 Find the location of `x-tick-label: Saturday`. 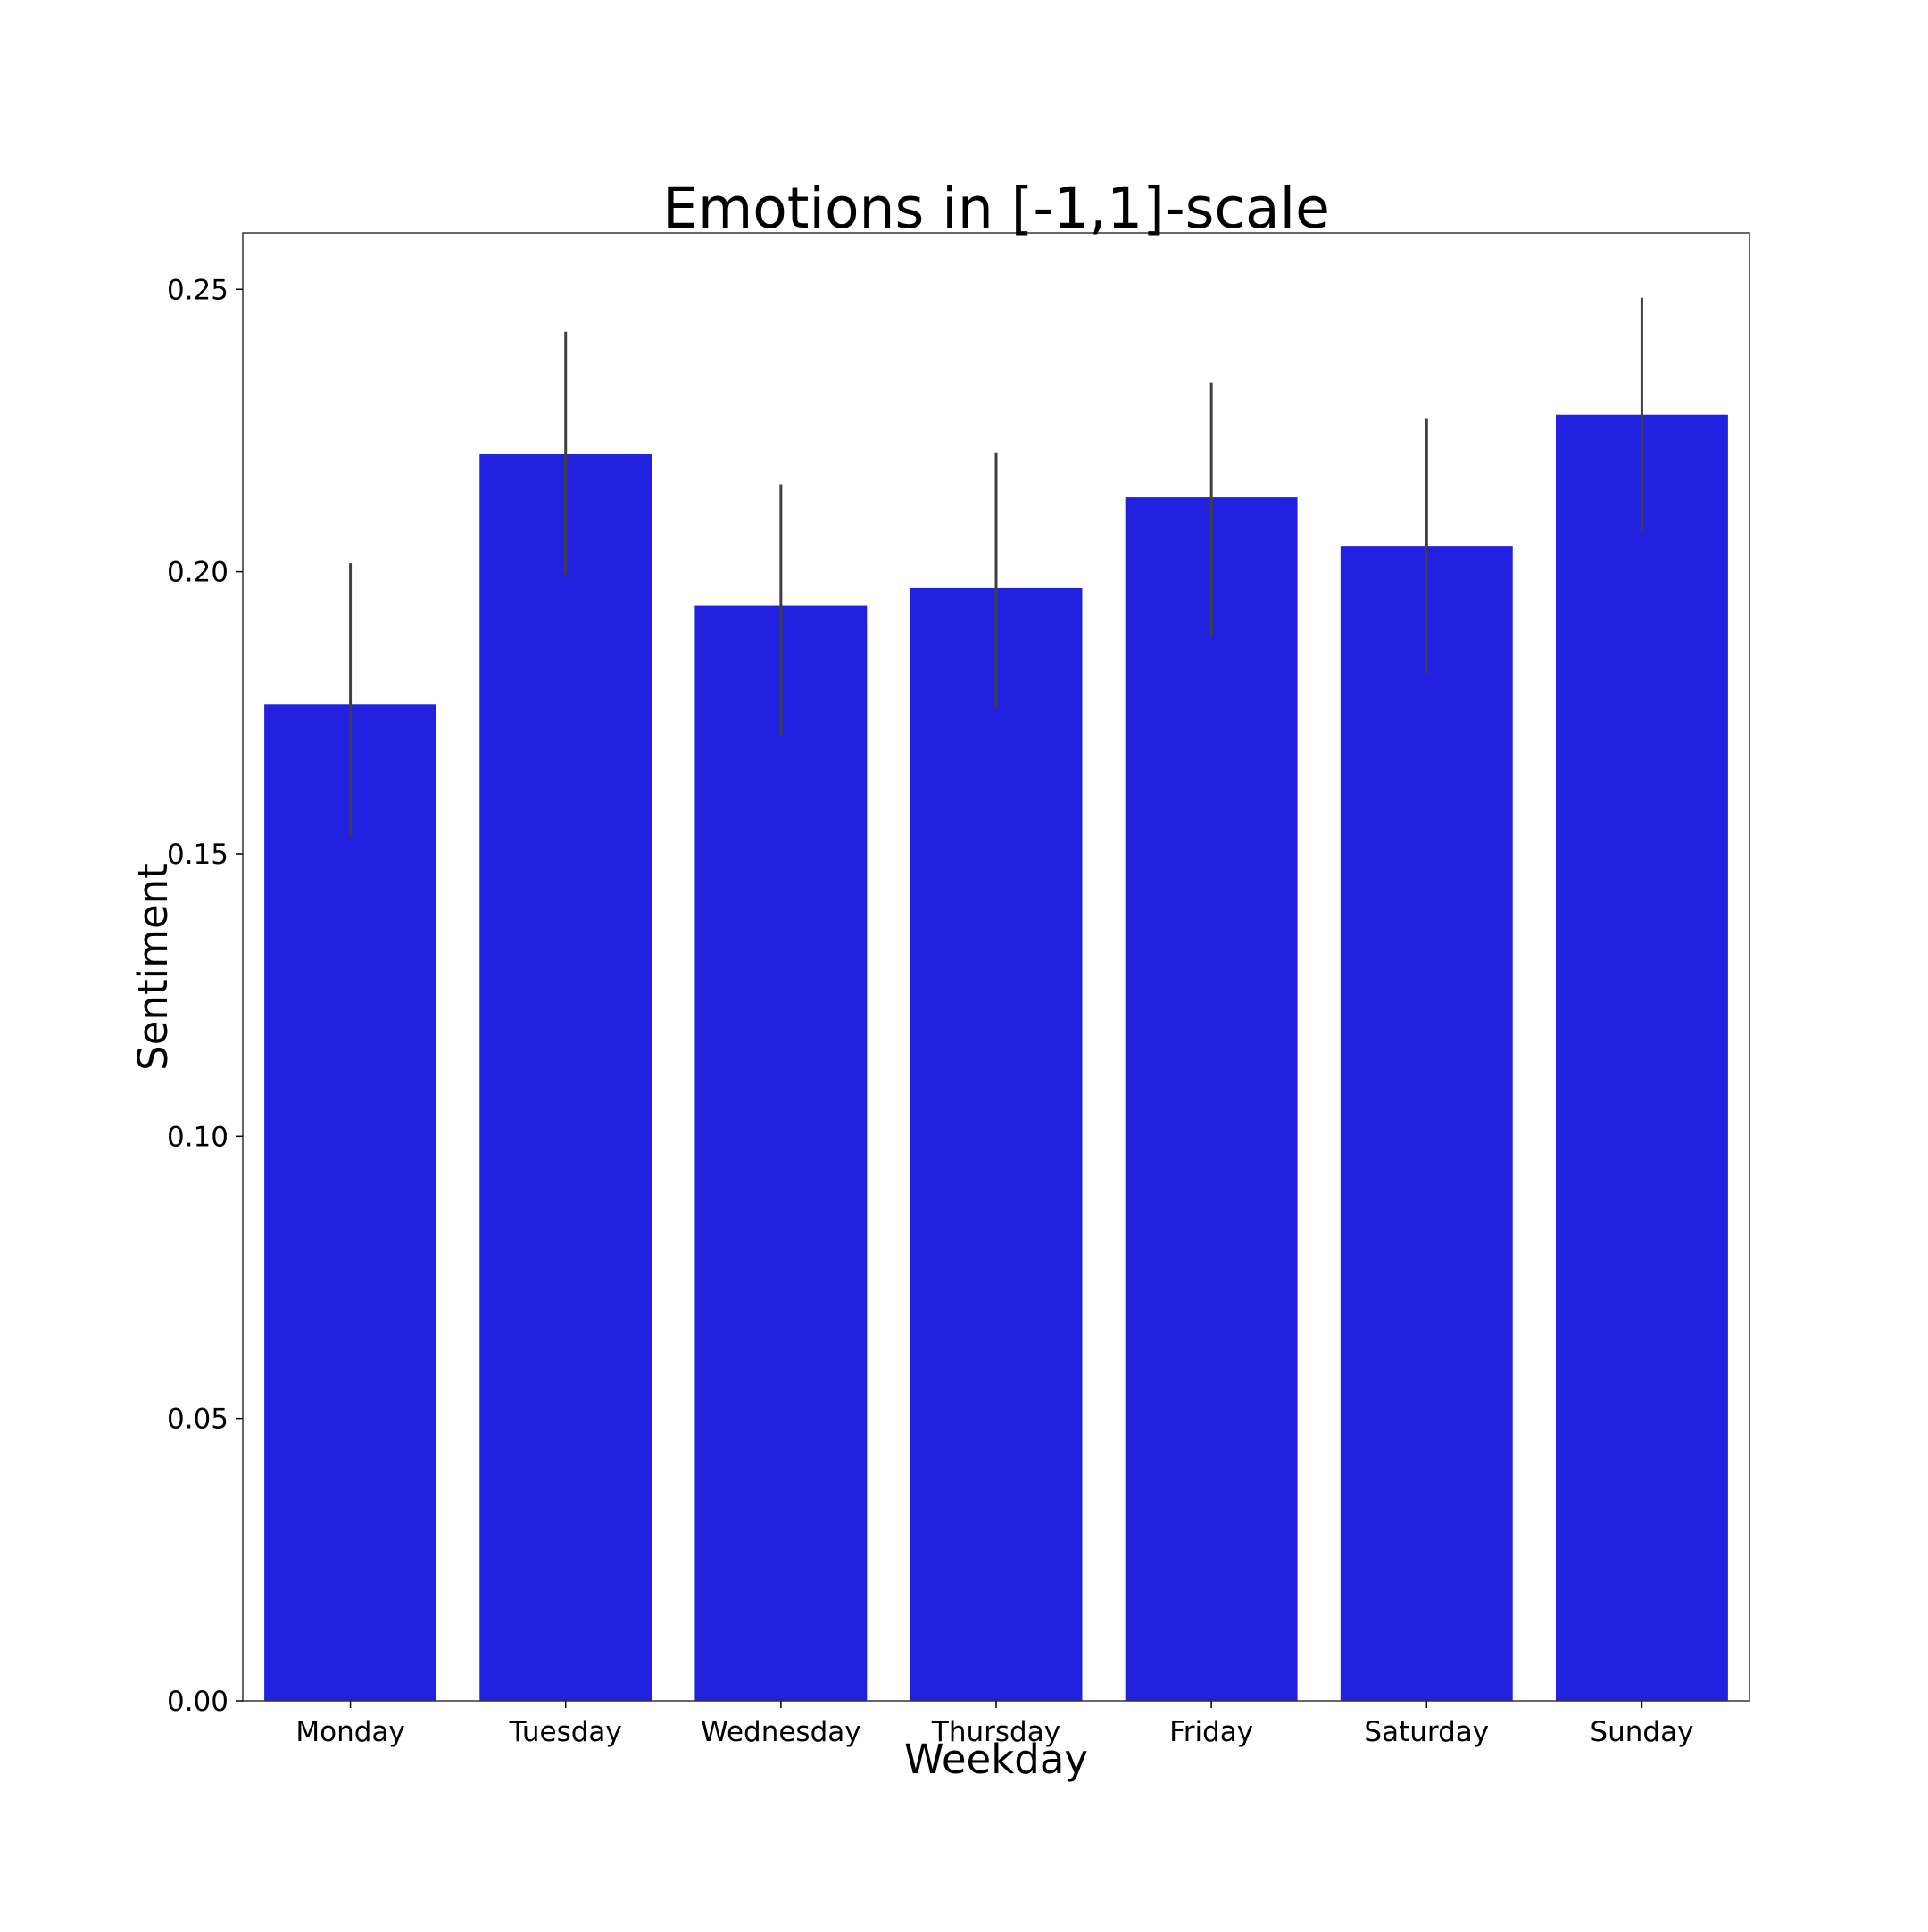

x-tick-label: Saturday is located at coordinates (1426, 1732).